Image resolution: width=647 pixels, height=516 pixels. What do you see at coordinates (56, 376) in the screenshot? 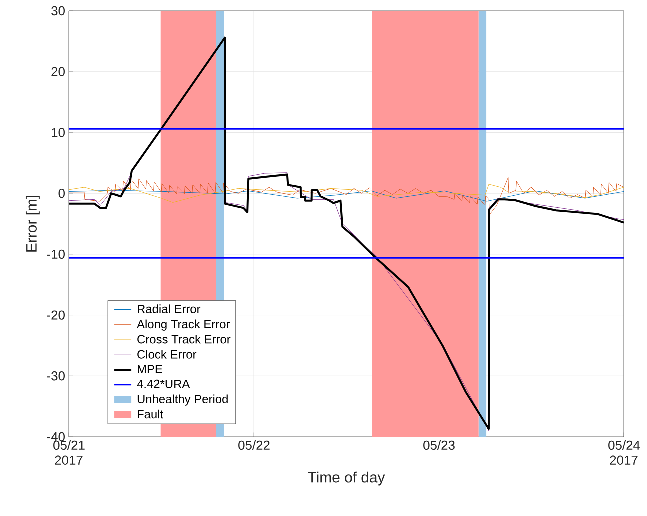
I see `y-tick-label: -30` at bounding box center [56, 376].